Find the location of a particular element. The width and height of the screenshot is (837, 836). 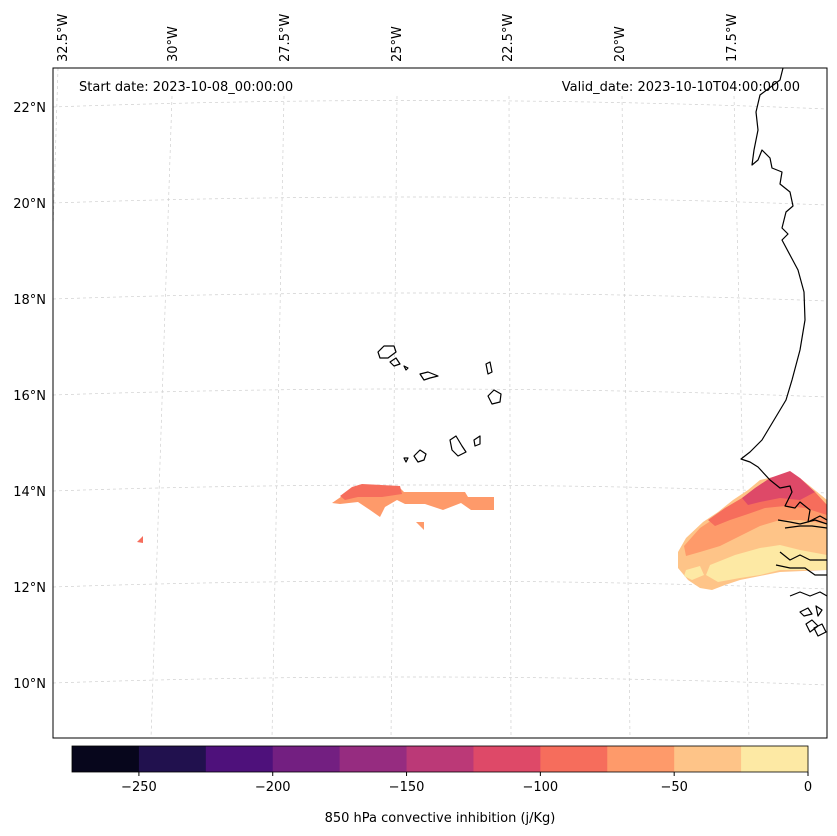

parallel-20n is located at coordinates (440, 201).